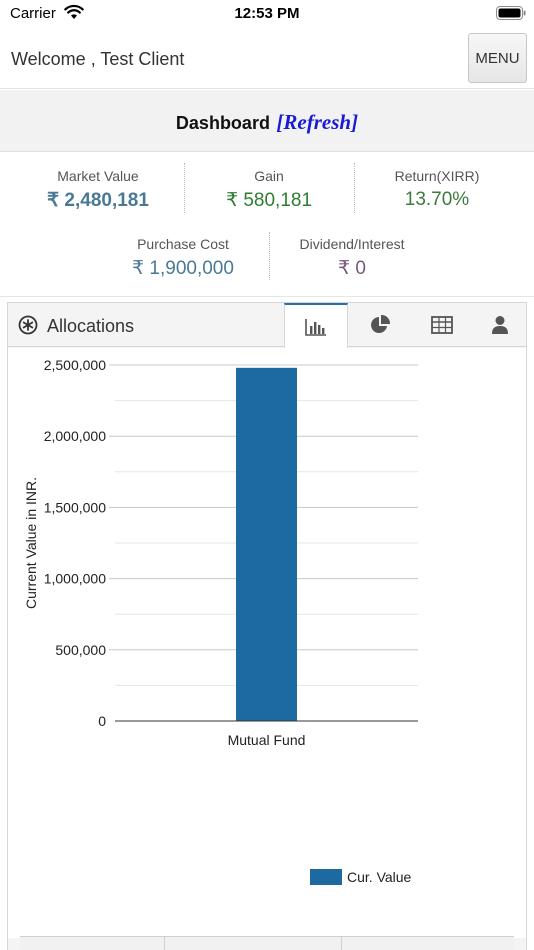 Image resolution: width=534 pixels, height=950 pixels. I want to click on tab-pie-chart, so click(380, 325).